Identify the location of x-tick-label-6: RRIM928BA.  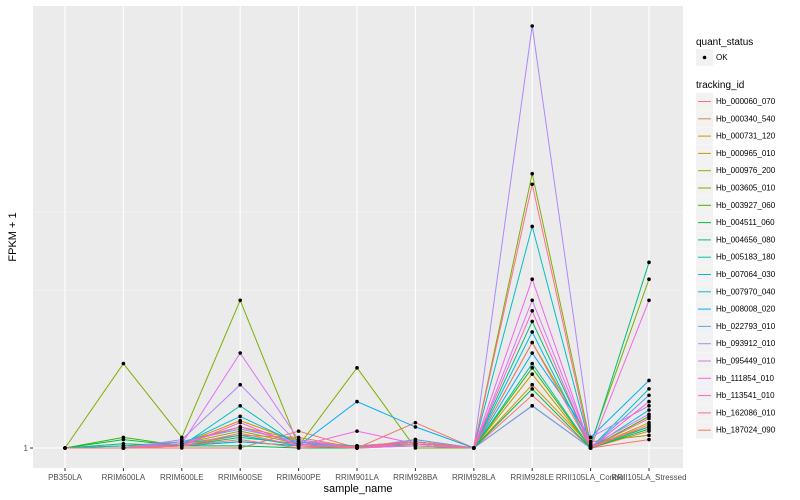
(415, 477).